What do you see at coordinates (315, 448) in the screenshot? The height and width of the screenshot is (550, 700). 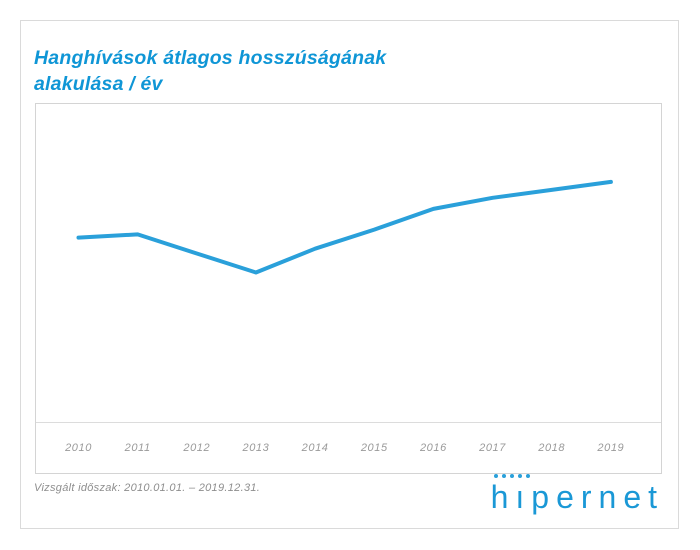 I see `x-axis-label: 2014` at bounding box center [315, 448].